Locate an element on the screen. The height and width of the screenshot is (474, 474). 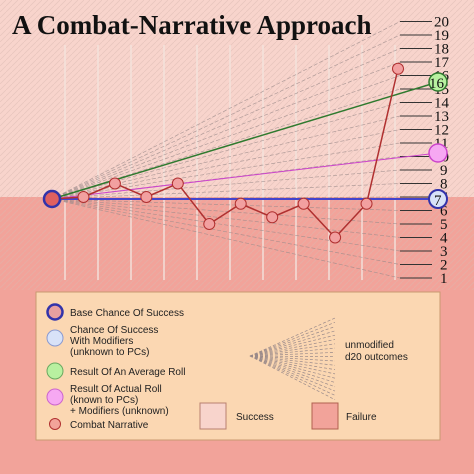
scale-tick-label: 14 is located at coordinates (442, 104).